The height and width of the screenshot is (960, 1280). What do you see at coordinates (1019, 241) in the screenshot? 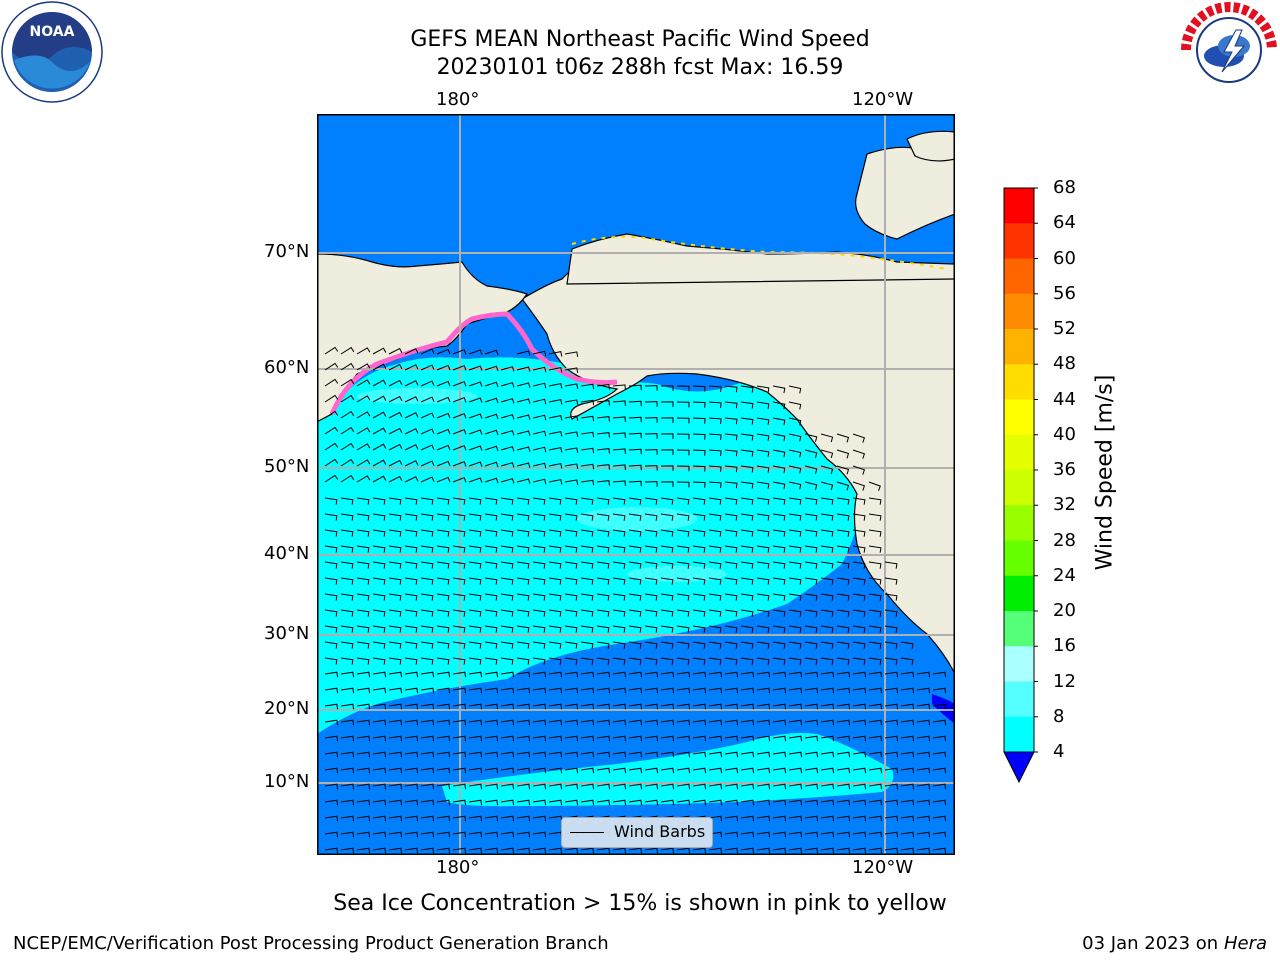
I see `colorbar-bin` at bounding box center [1019, 241].